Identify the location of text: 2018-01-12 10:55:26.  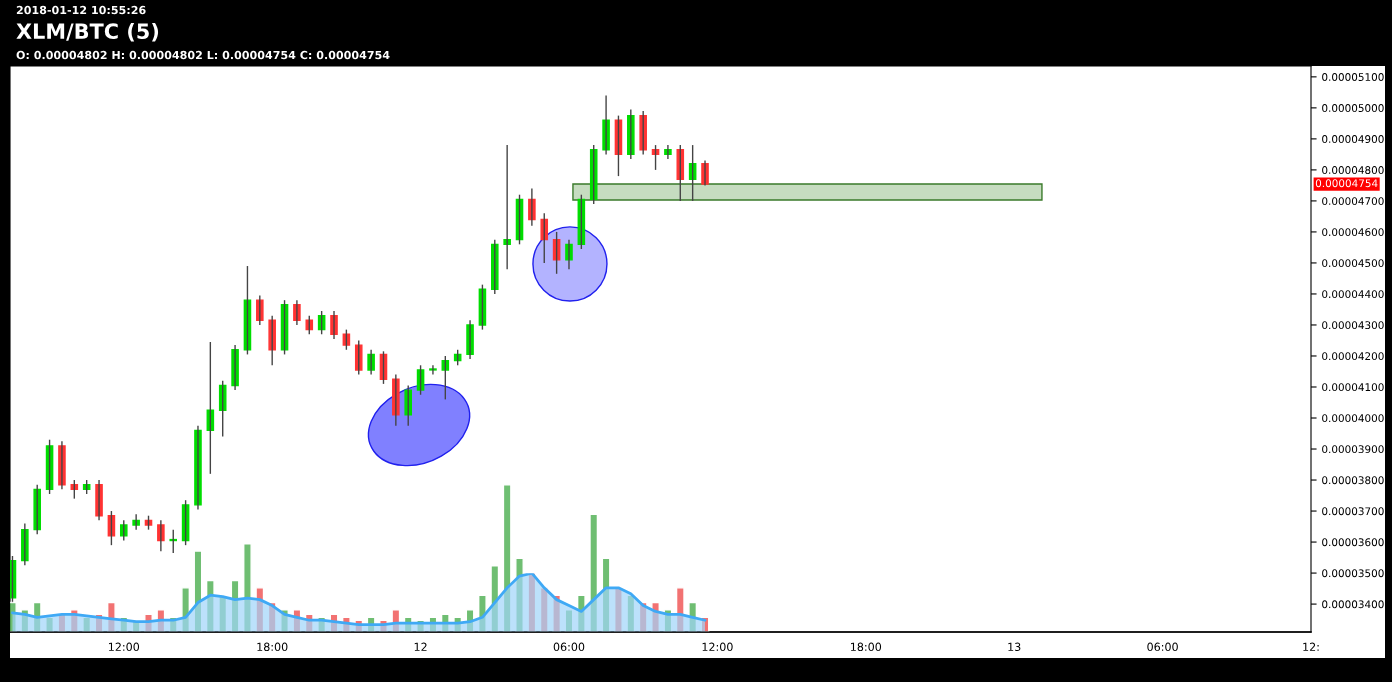
(81, 10).